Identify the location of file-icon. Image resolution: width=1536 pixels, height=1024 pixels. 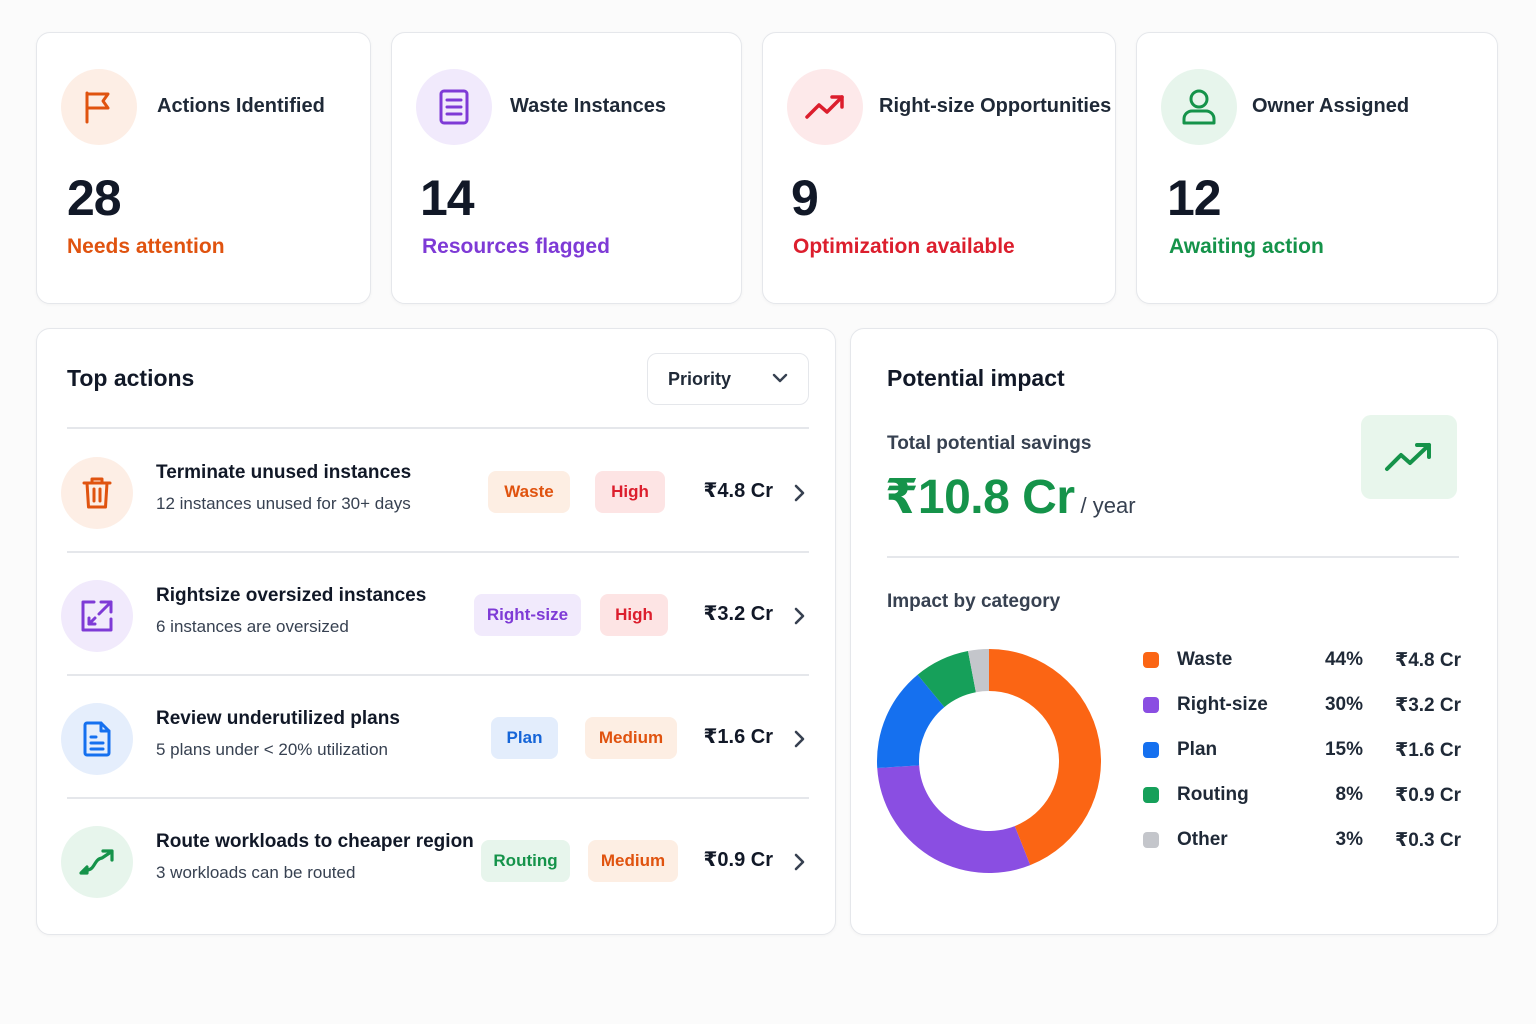
(97, 739).